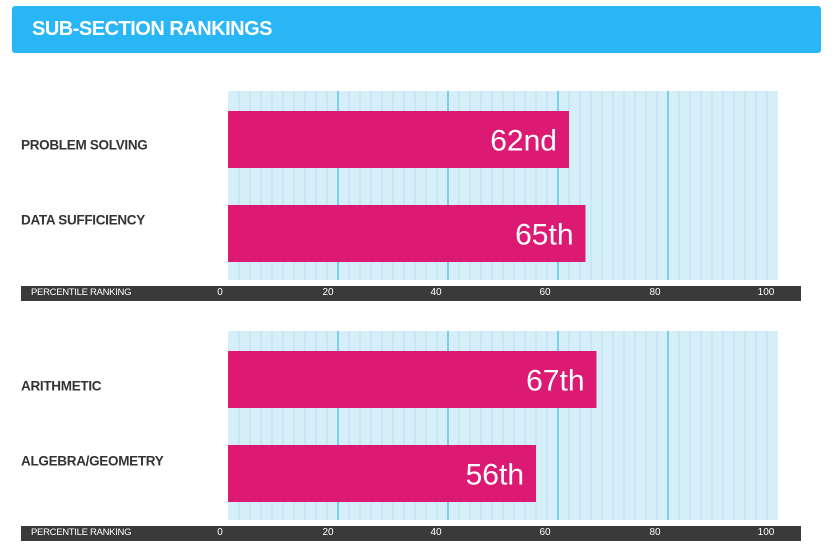 The height and width of the screenshot is (548, 835). I want to click on bar-value-label: 56th, so click(495, 475).